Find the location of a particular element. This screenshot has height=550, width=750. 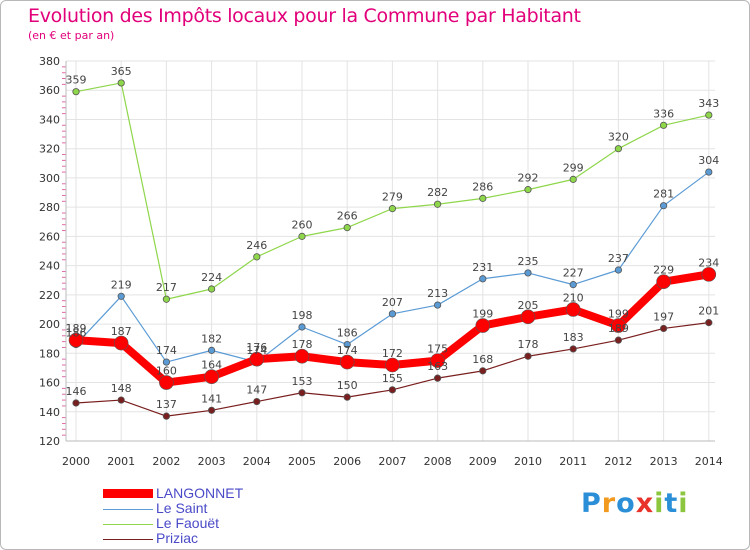

data-label: 217 is located at coordinates (166, 287).